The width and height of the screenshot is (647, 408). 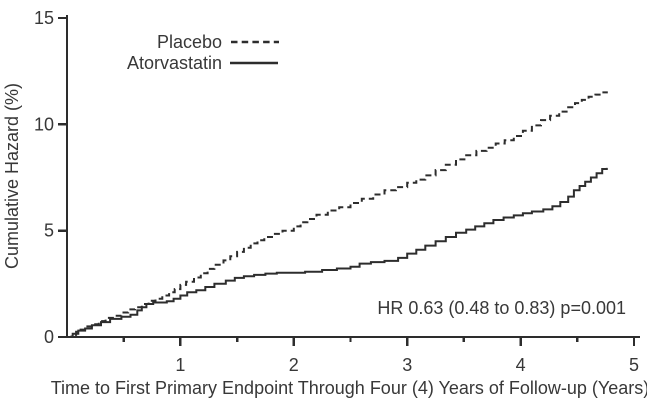 I want to click on y-axis-title: Cumulative Hazard (%), so click(x=12, y=176).